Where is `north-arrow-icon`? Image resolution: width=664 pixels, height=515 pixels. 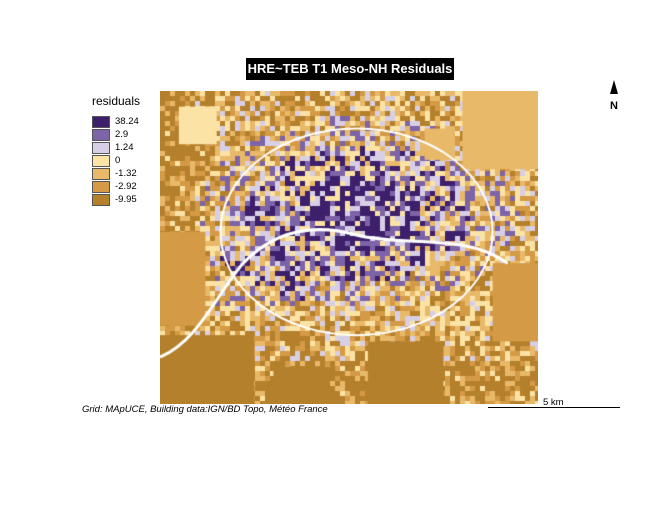
north-arrow-icon is located at coordinates (614, 87).